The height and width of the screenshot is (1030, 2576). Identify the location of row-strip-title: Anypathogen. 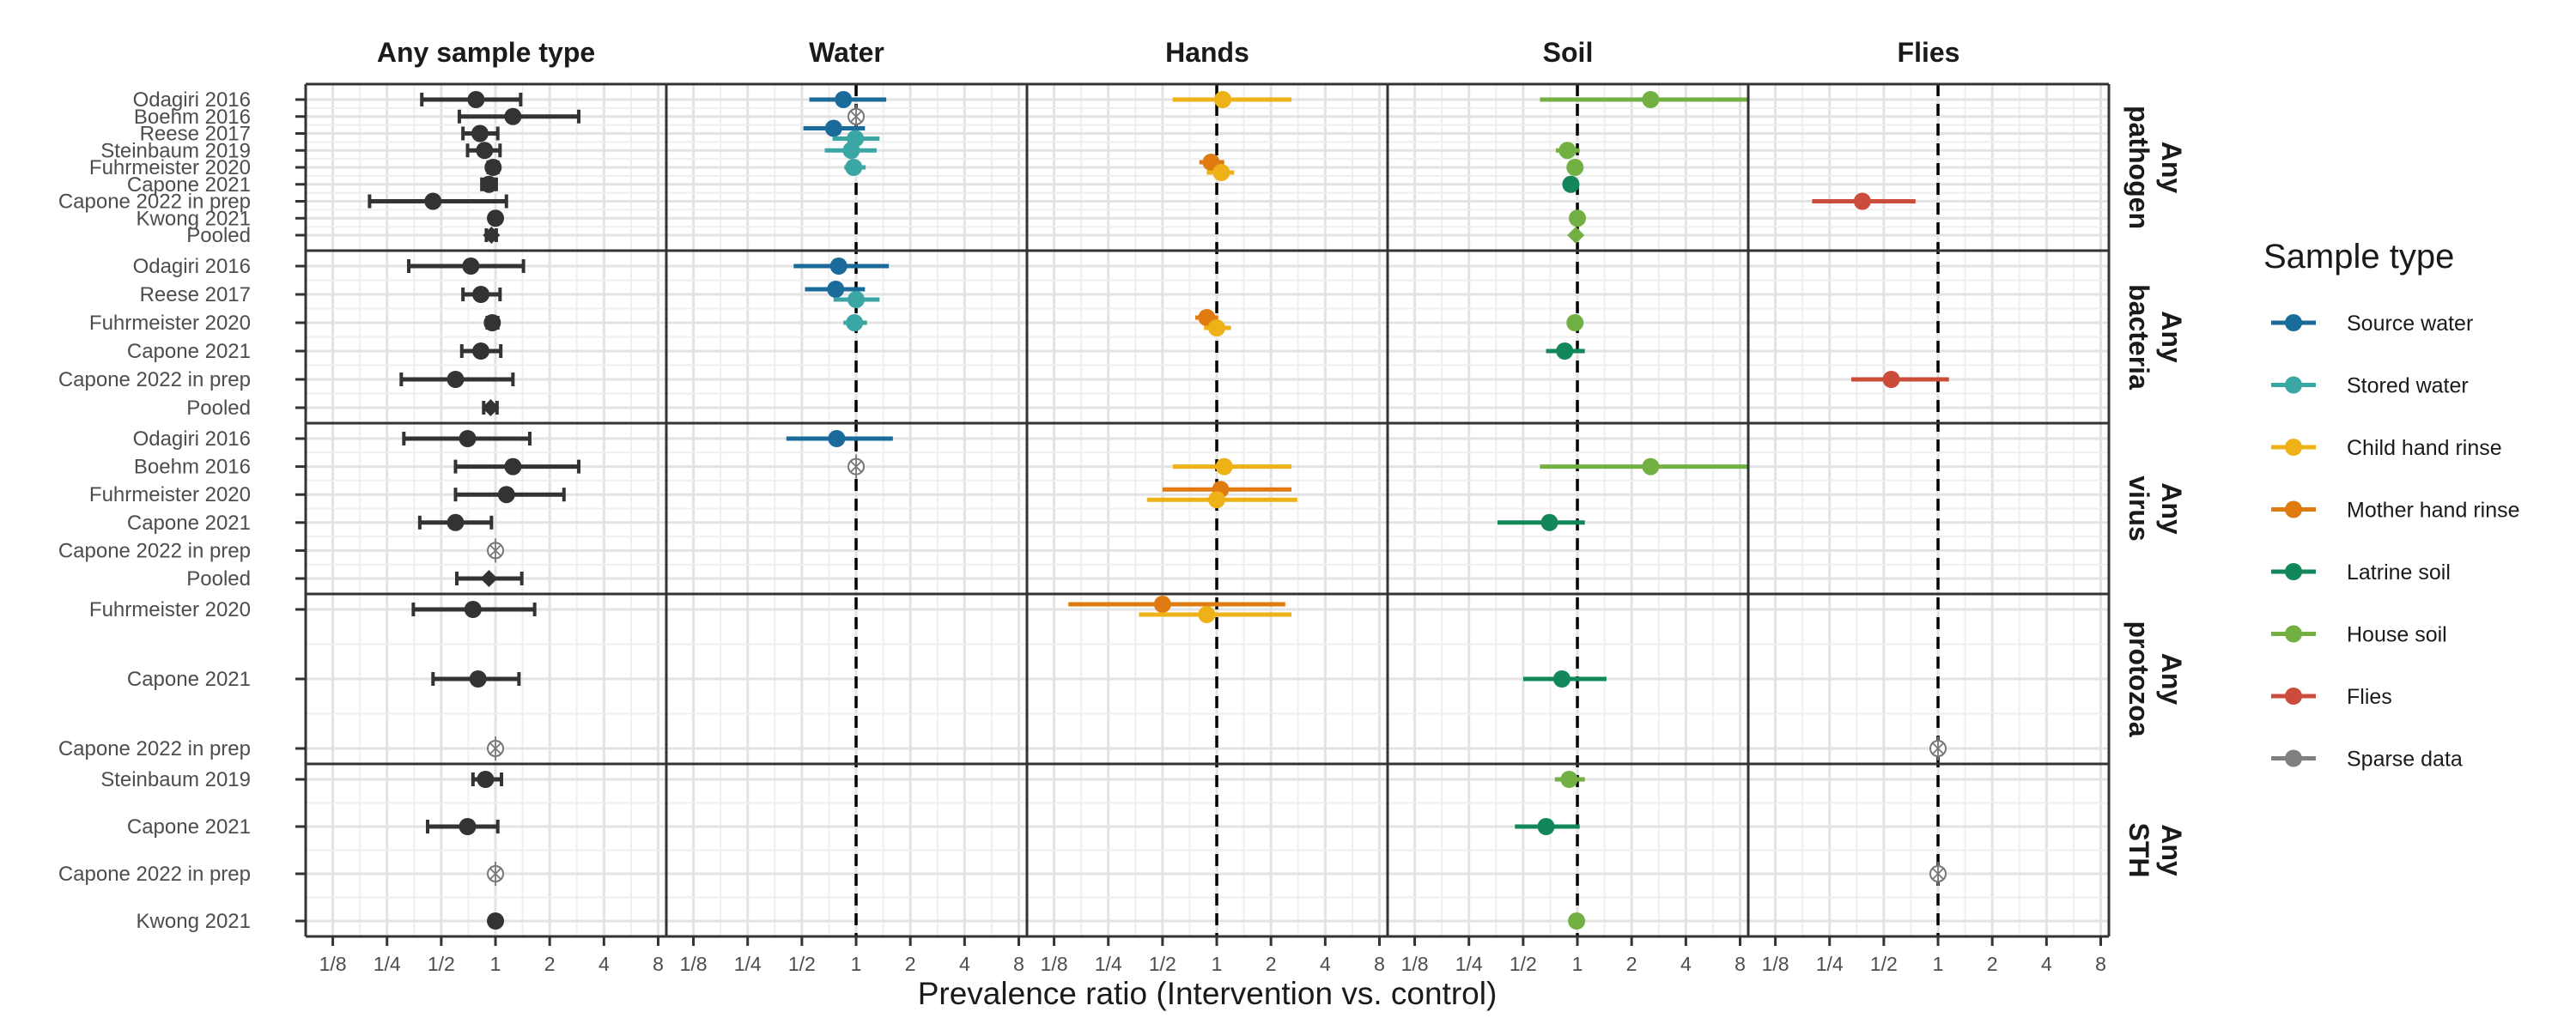
(2155, 167).